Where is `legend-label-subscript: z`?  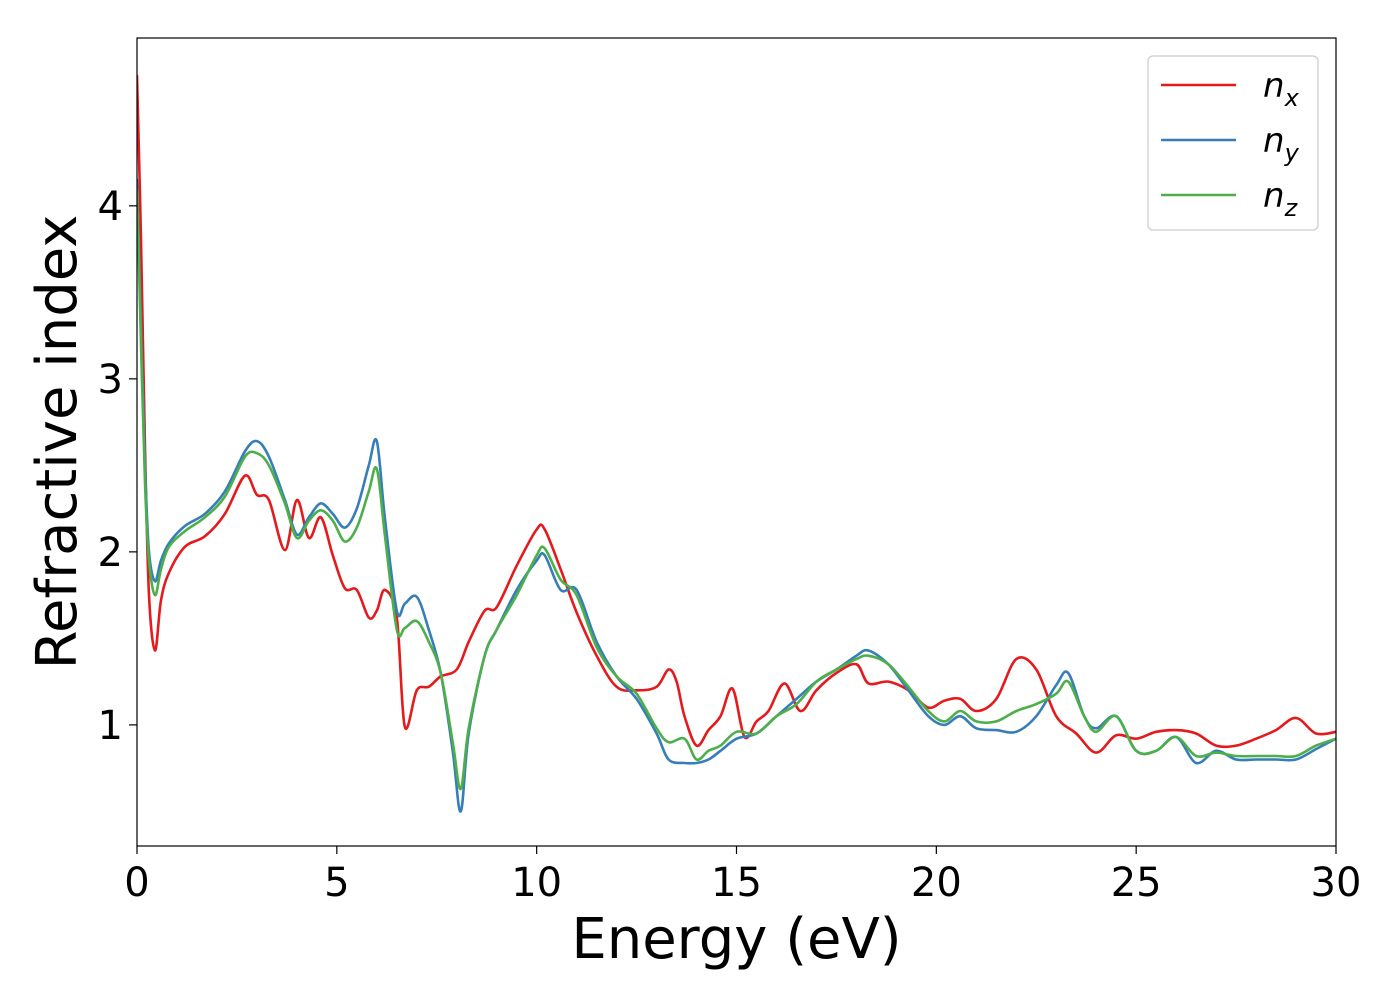 legend-label-subscript: z is located at coordinates (1291, 208).